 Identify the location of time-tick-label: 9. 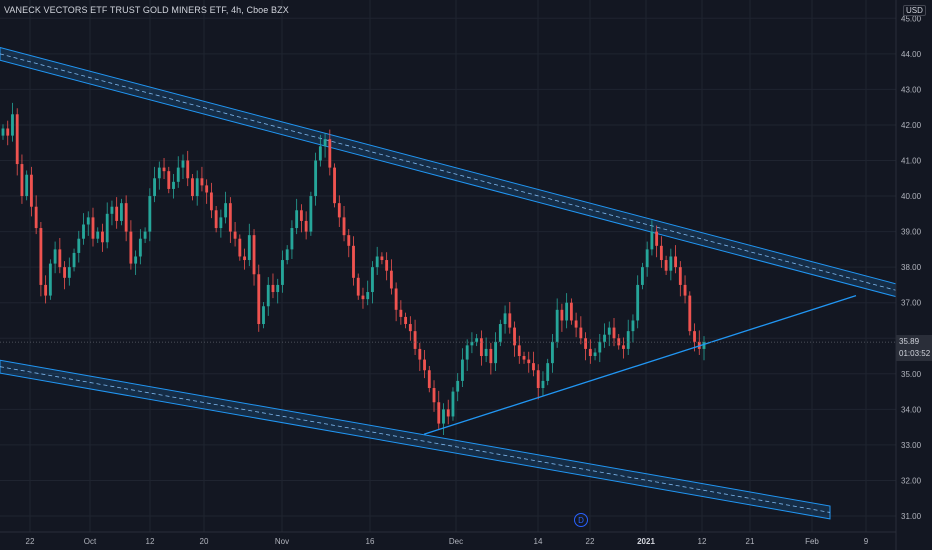
(866, 541).